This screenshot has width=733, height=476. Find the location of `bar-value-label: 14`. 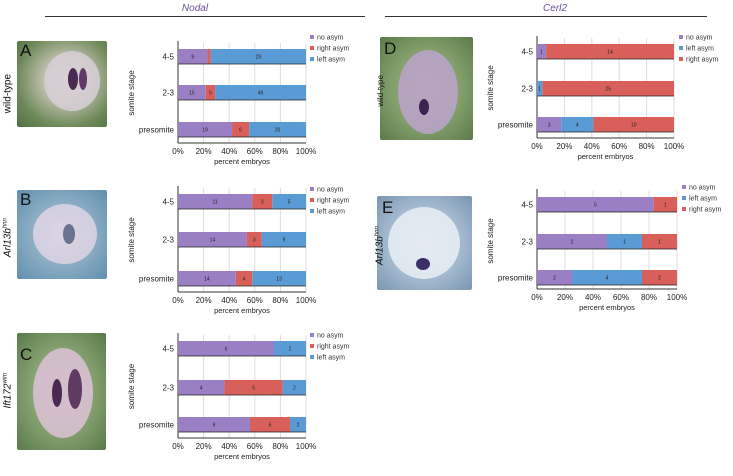

bar-value-label: 14 is located at coordinates (213, 241).